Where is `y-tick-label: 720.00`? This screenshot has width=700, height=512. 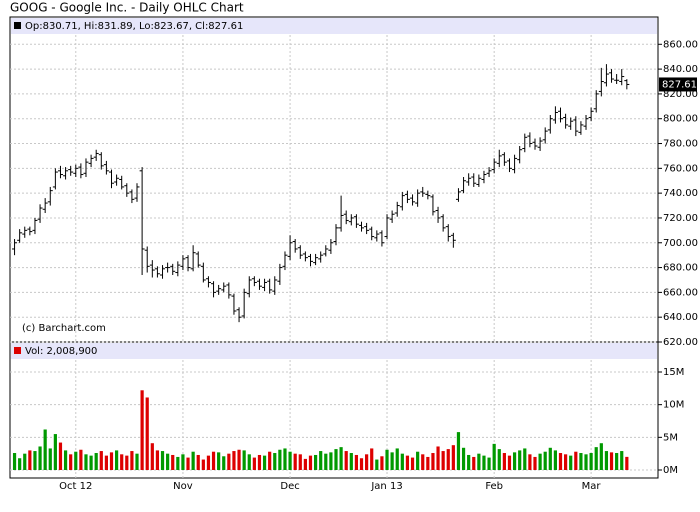
y-tick-label: 720.00 is located at coordinates (680, 218).